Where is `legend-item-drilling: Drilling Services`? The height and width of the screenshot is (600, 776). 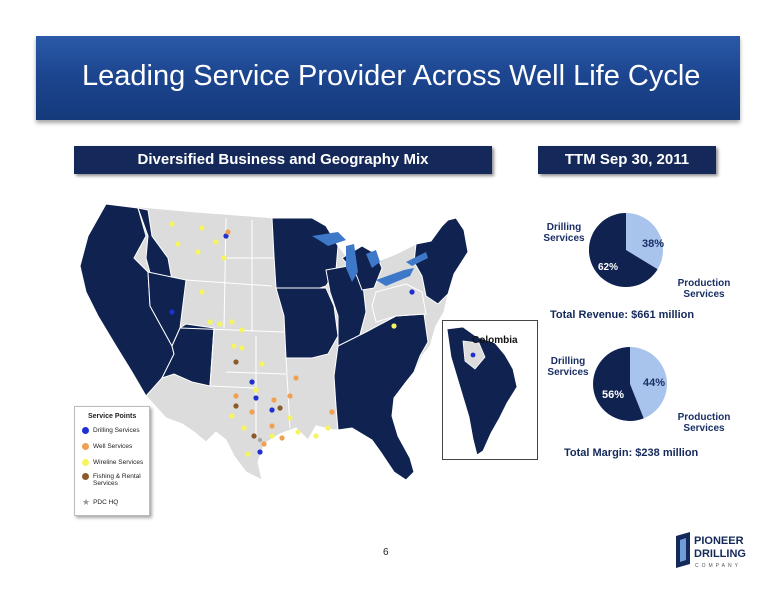
legend-item-drilling: Drilling Services is located at coordinates (111, 430).